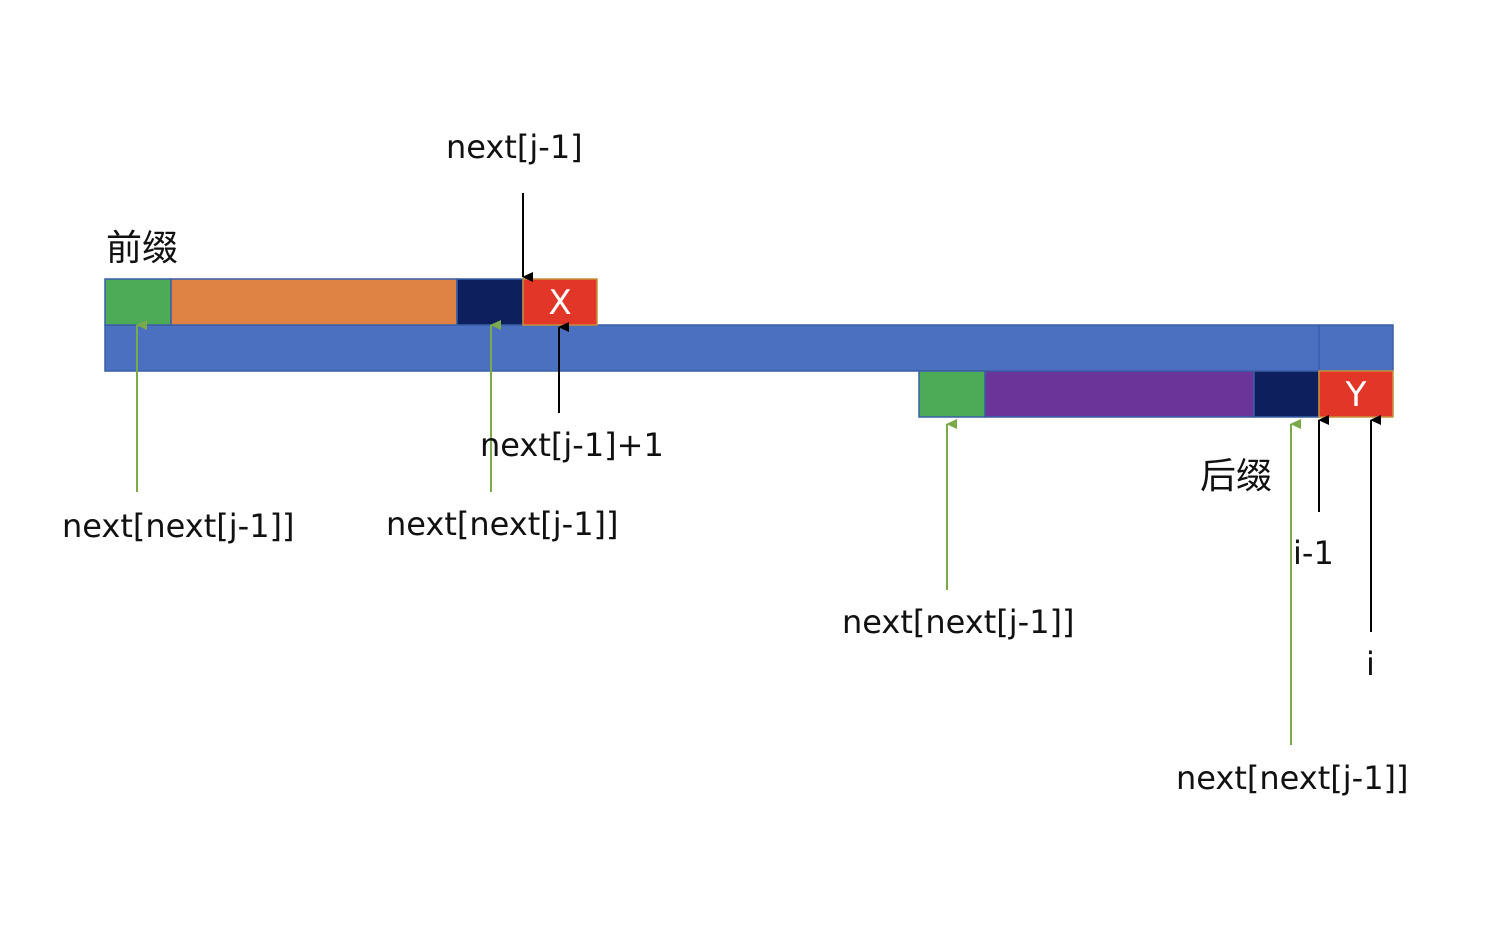 This screenshot has height=952, width=1494. I want to click on label-next-next-2: next[next[j-1]], so click(502, 524).